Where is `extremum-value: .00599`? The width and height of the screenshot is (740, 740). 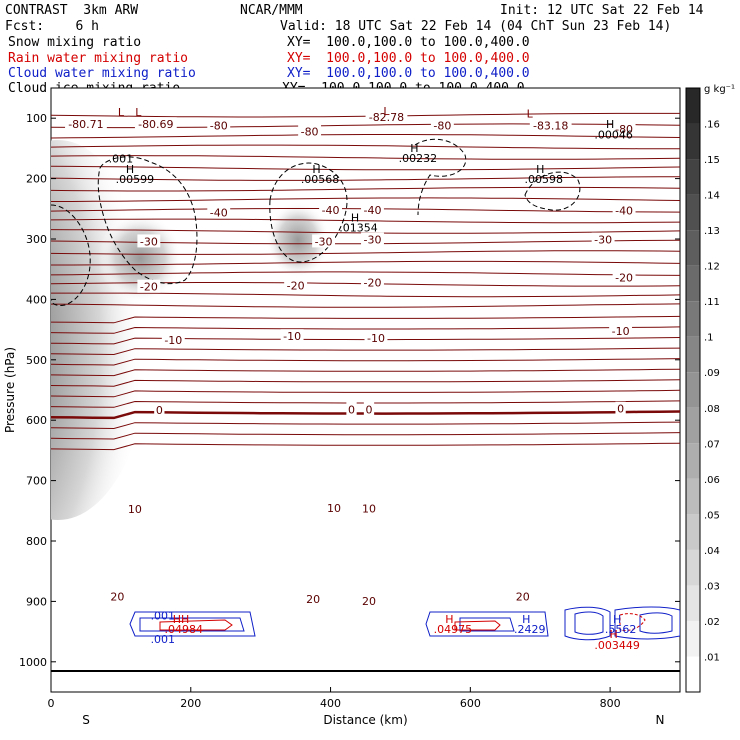 extremum-value: .00599 is located at coordinates (135, 179).